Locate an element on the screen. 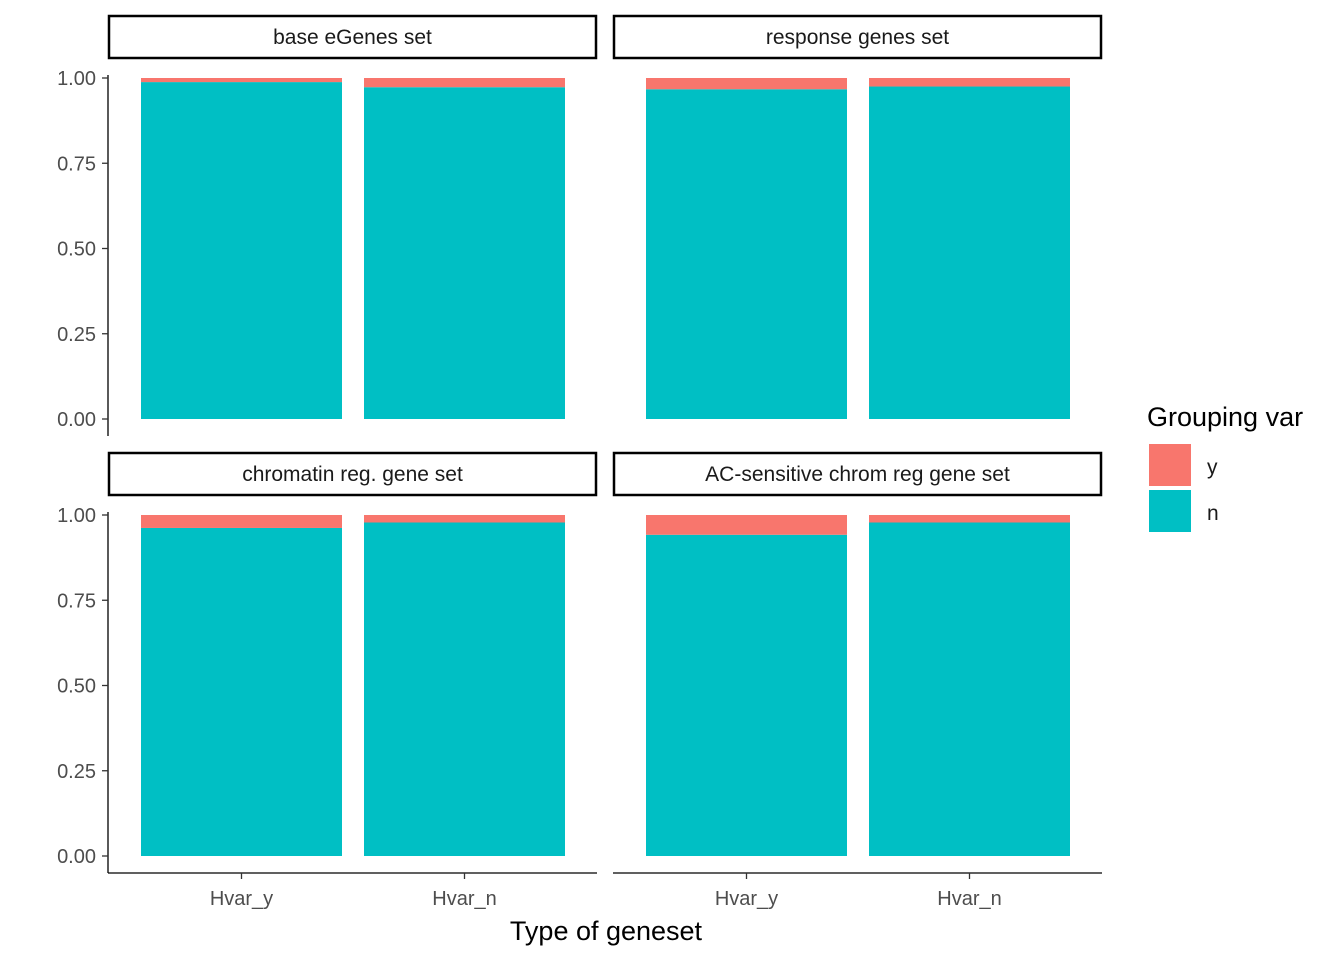  x-axis-title: Type of geneset is located at coordinates (606, 931).